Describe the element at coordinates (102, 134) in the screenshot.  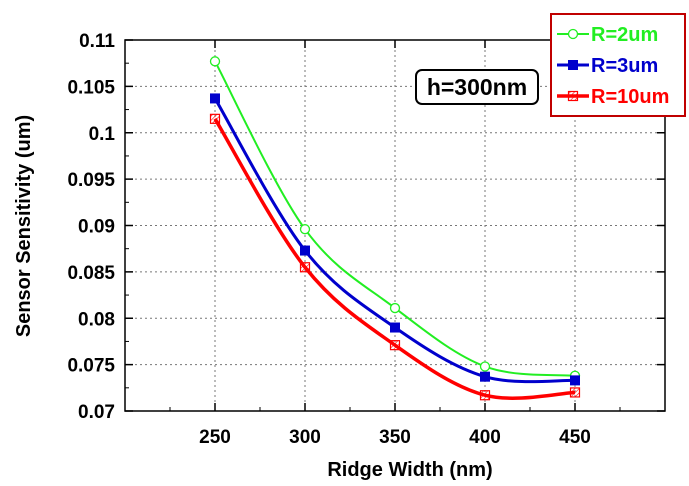
I see `y-tick-label: 0.1` at that location.